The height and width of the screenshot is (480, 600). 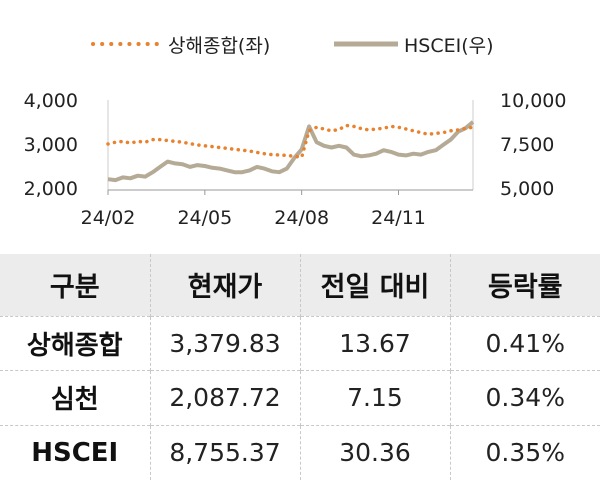 I want to click on series-layer, so click(x=290, y=151).